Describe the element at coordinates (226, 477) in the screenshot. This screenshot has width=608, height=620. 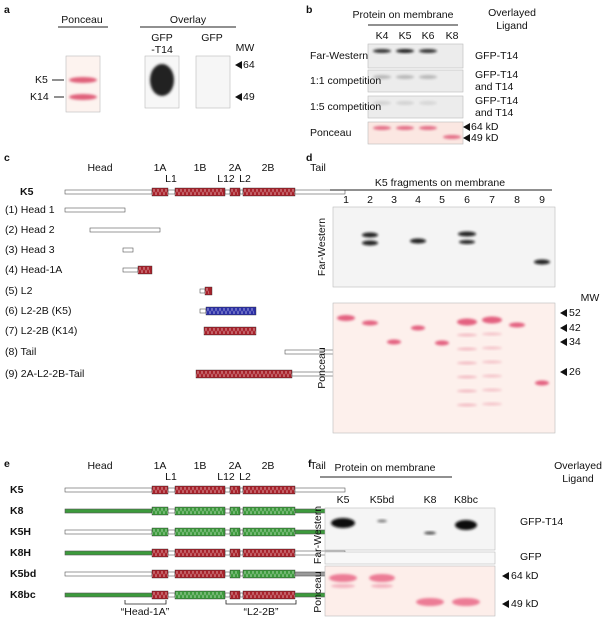
I see `label: L12` at that location.